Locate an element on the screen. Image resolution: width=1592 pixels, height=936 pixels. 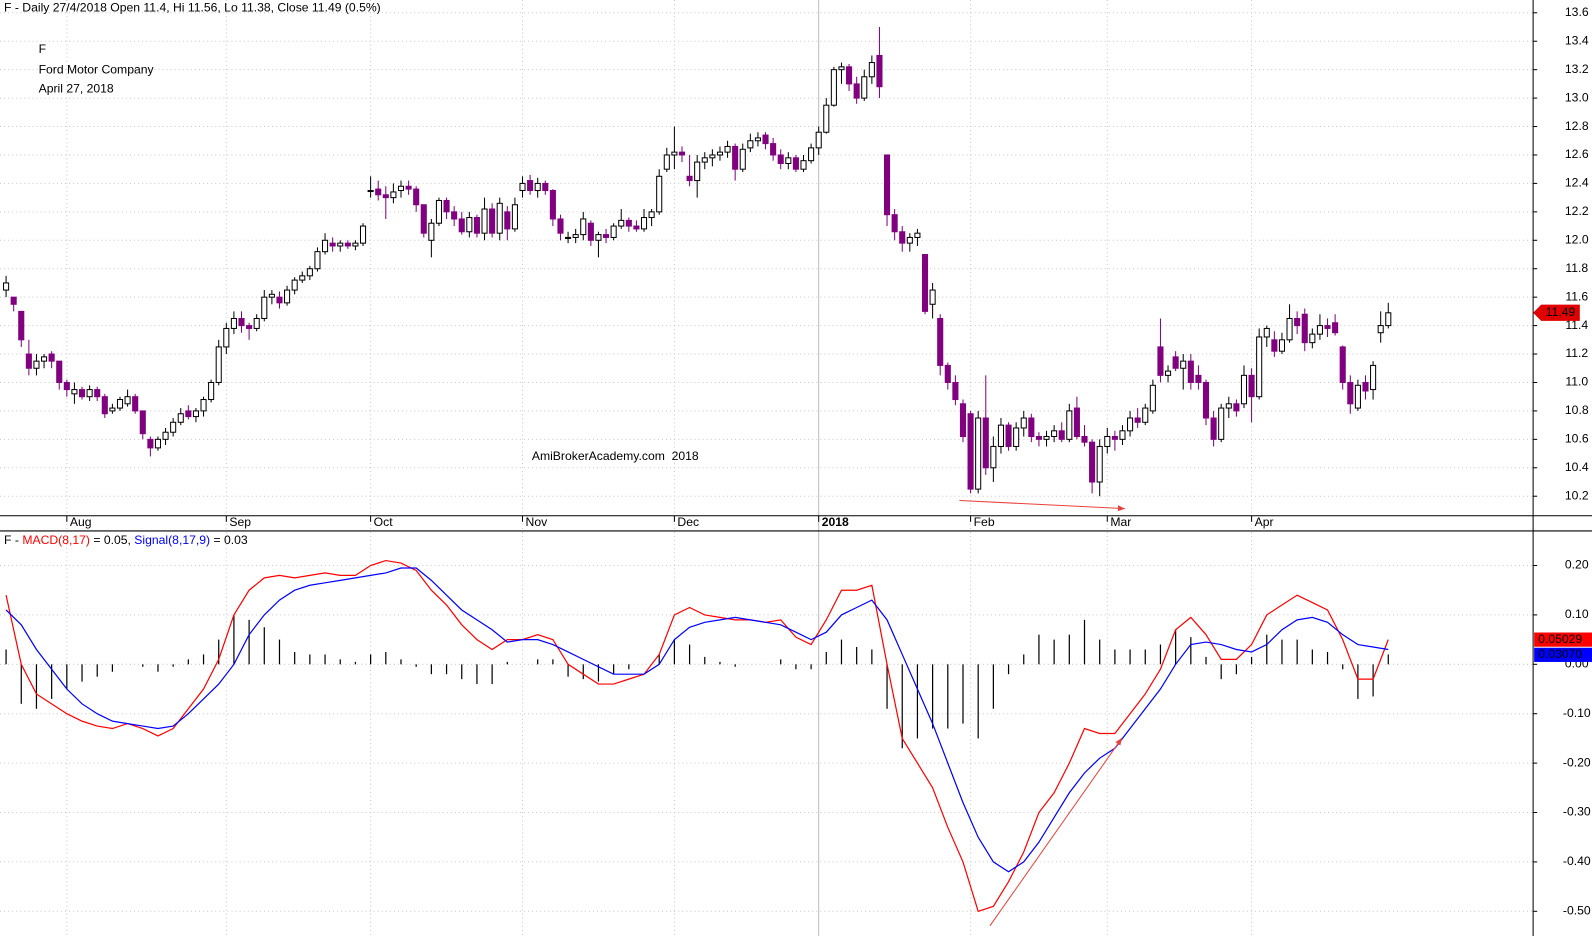
y-tick-label: 10.2 is located at coordinates (1577, 495).